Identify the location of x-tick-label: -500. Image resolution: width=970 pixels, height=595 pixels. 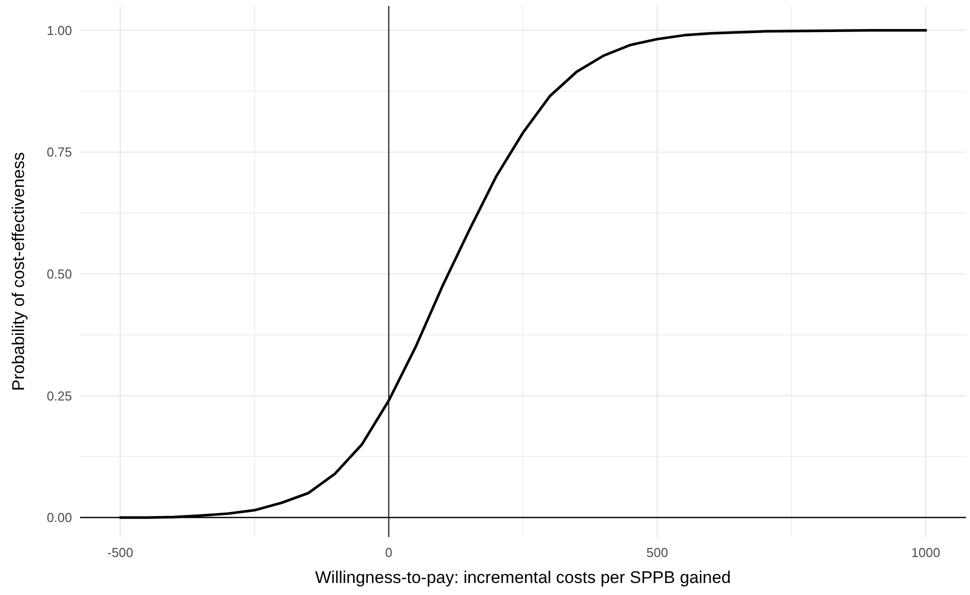
(120, 552).